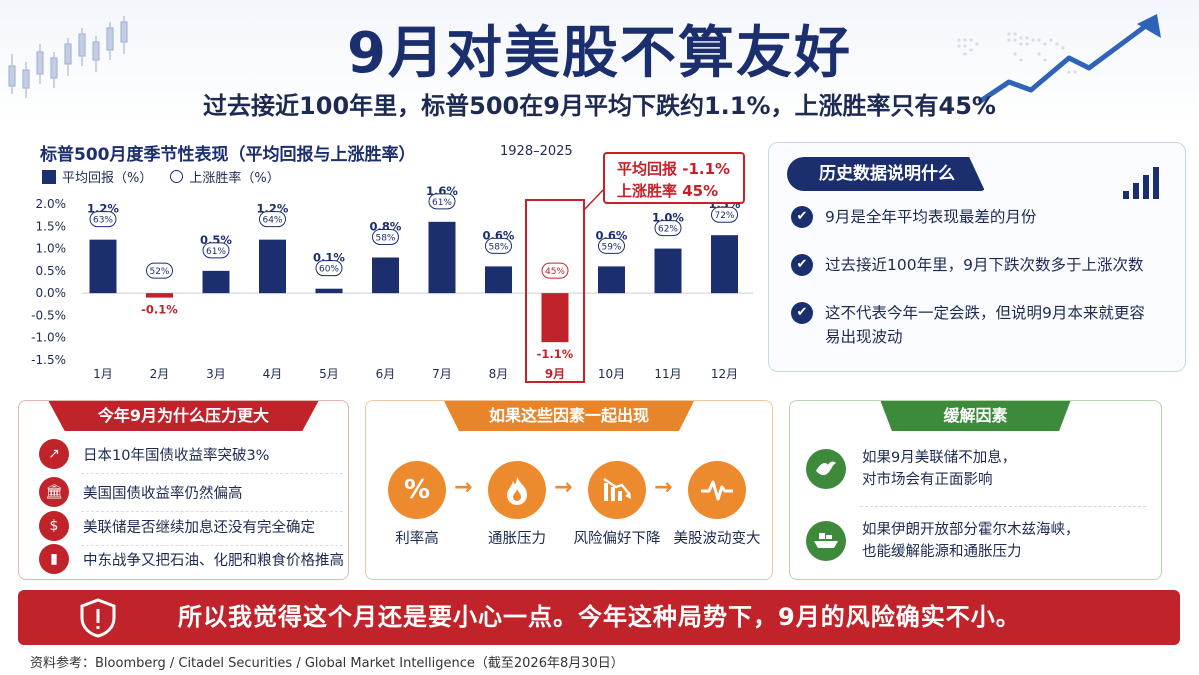  Describe the element at coordinates (159, 310) in the screenshot. I see `value-label: -0.1%` at that location.